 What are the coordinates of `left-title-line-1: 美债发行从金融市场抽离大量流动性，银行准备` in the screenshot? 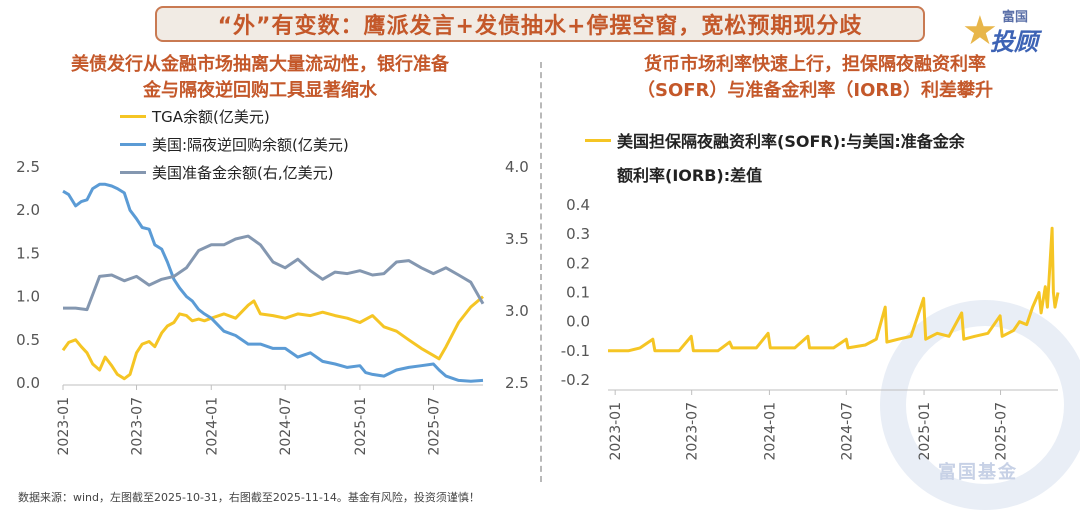 It's located at (260, 64).